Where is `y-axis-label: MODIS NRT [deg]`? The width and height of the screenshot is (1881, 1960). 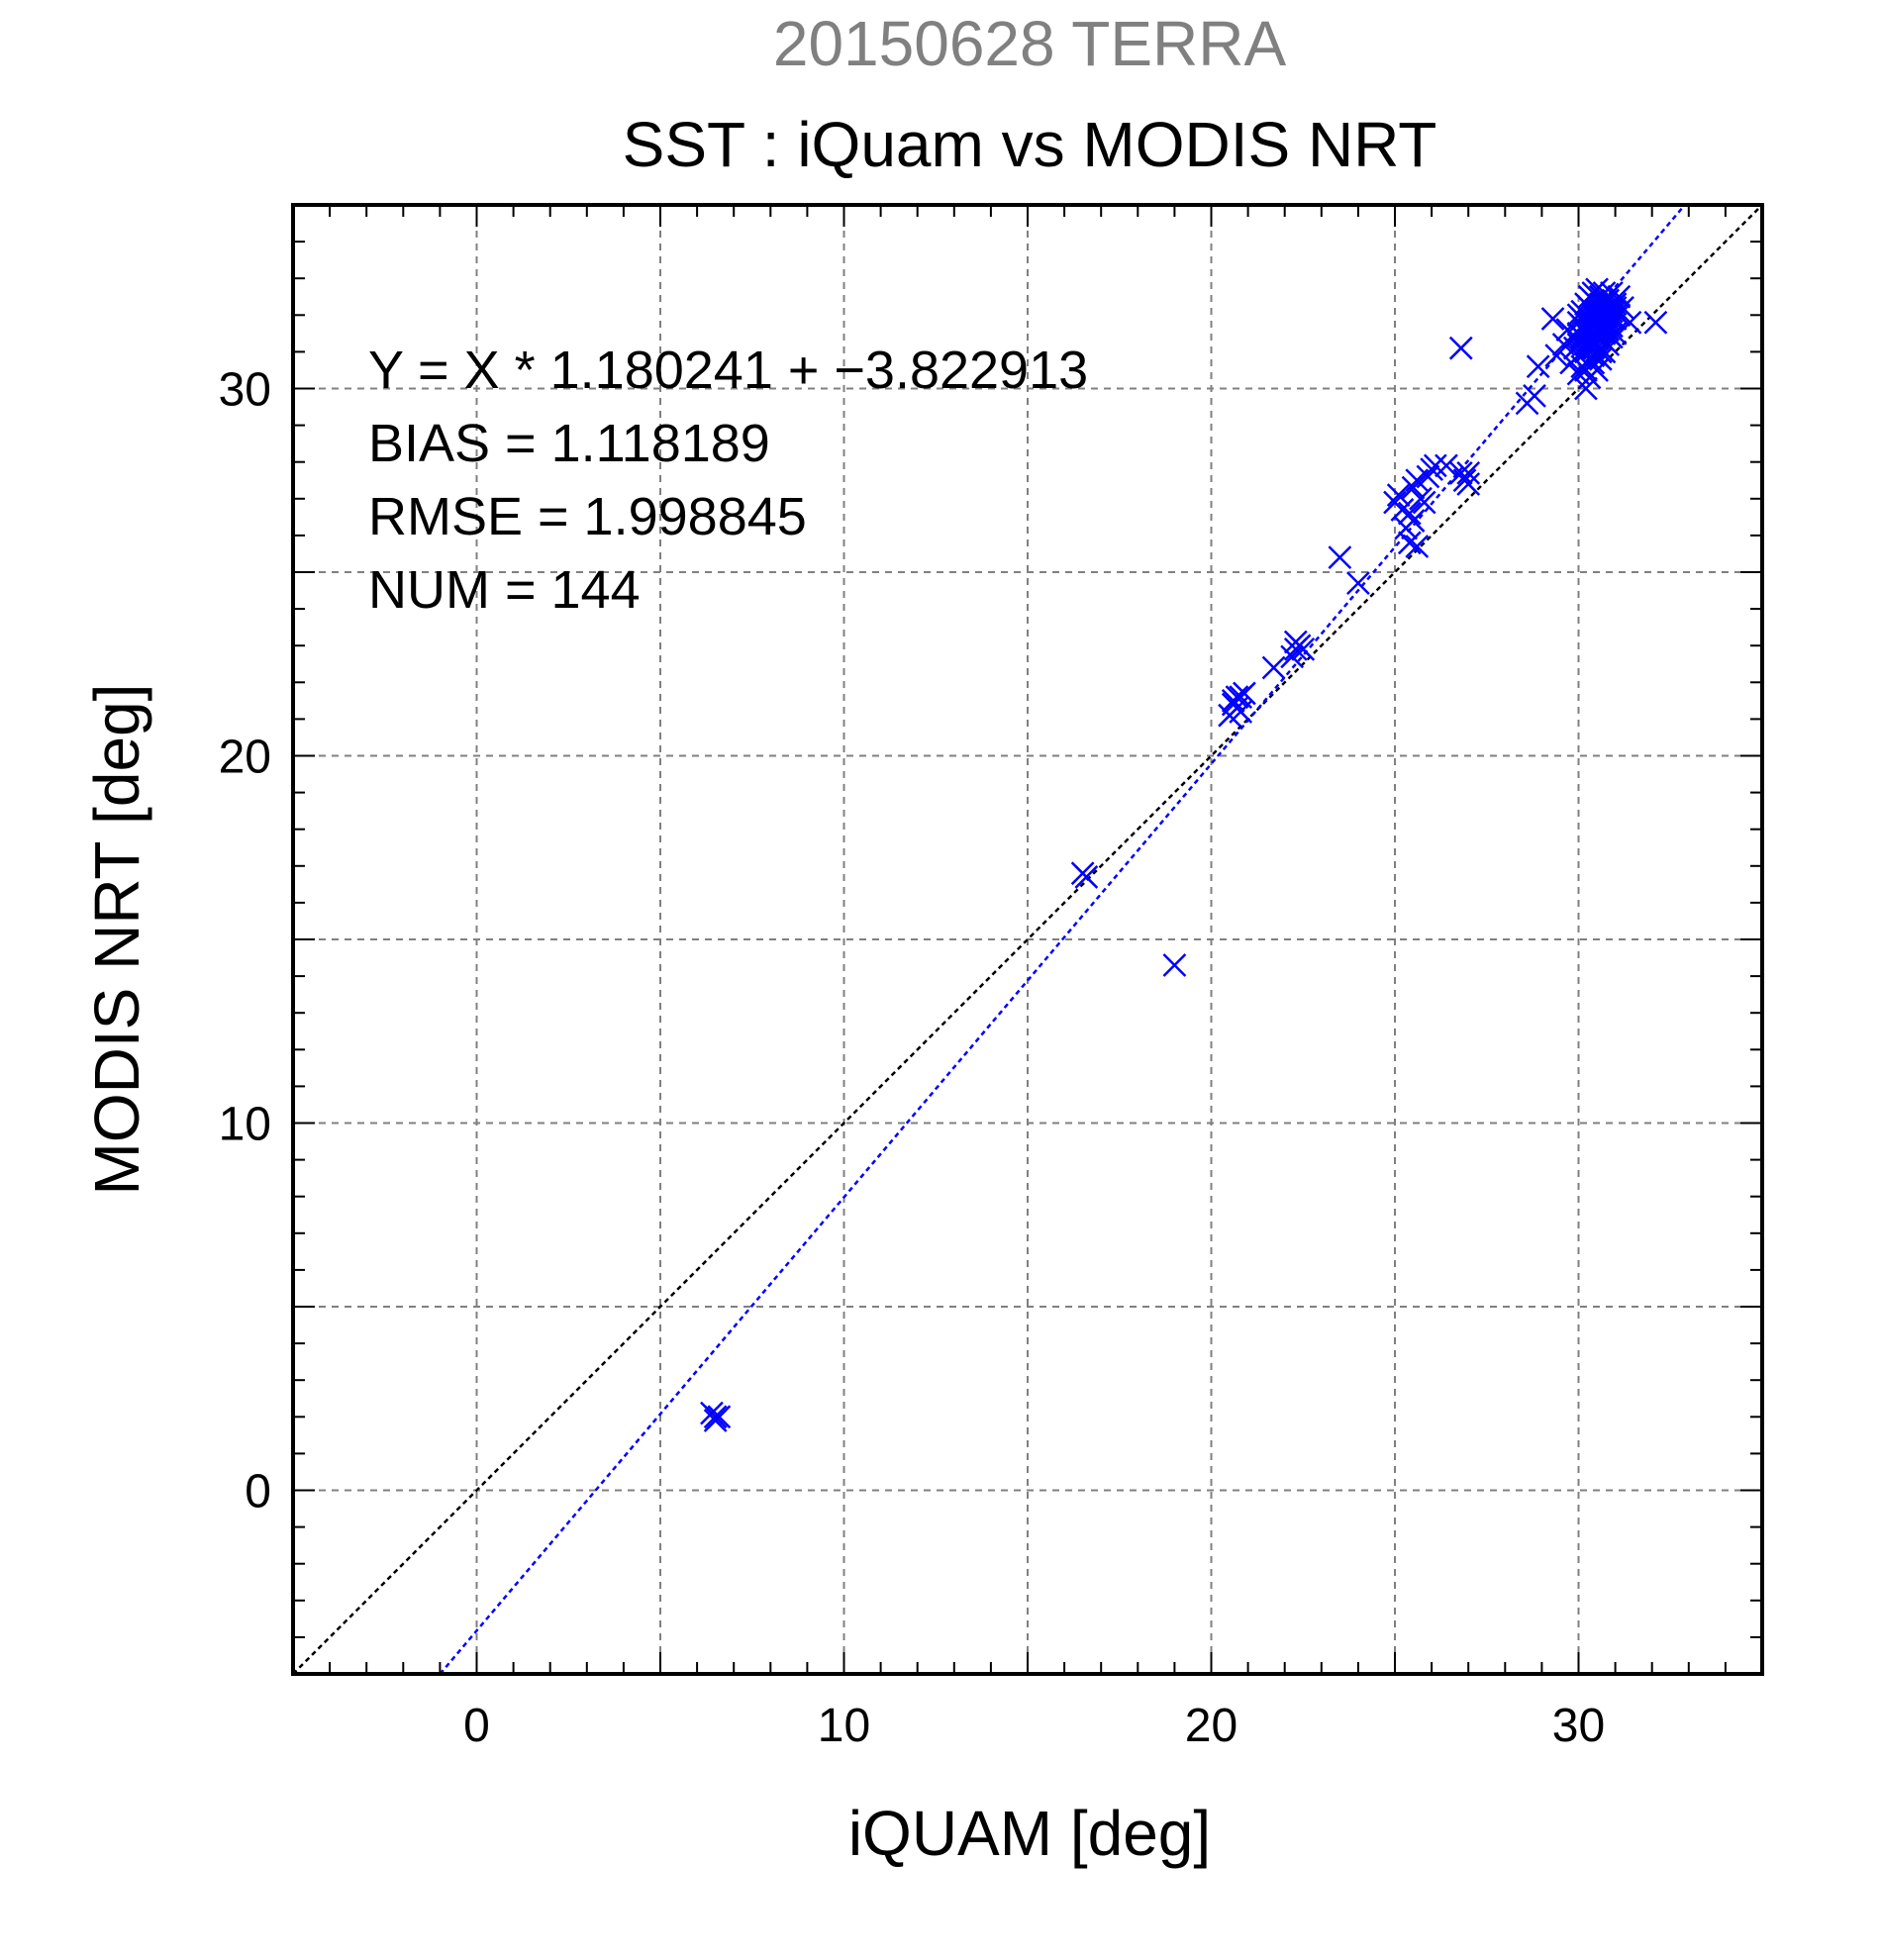
y-axis-label: MODIS NRT [deg] is located at coordinates (116, 940).